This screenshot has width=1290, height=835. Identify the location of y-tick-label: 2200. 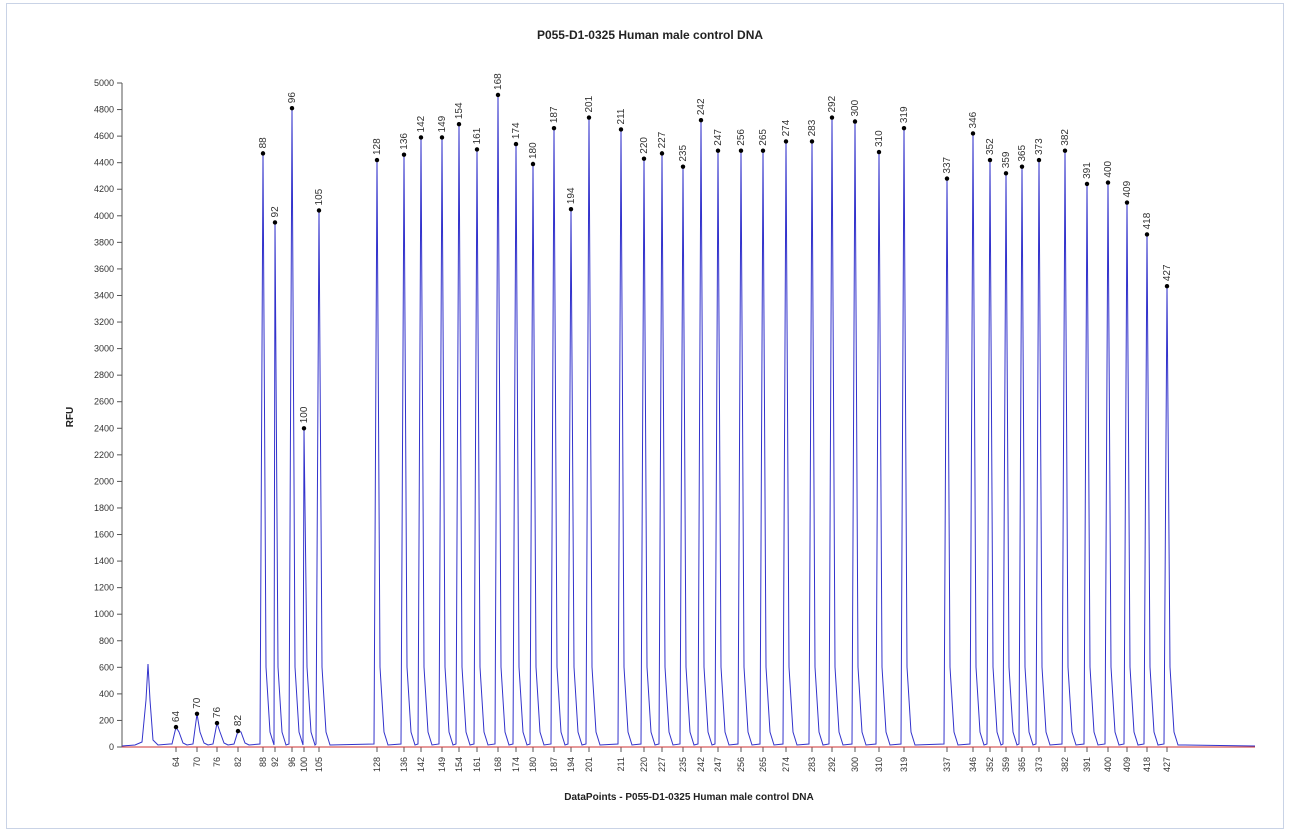
(104, 455).